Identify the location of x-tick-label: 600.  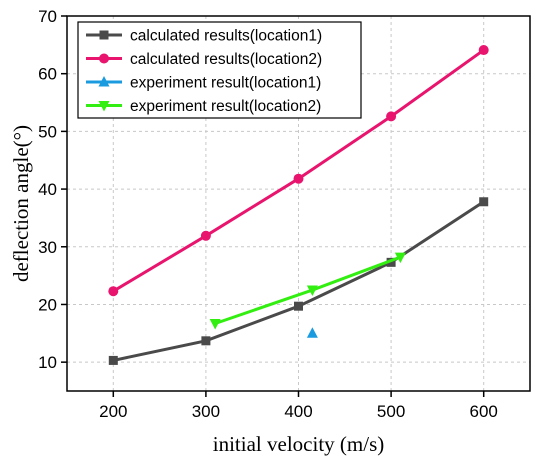
(484, 411).